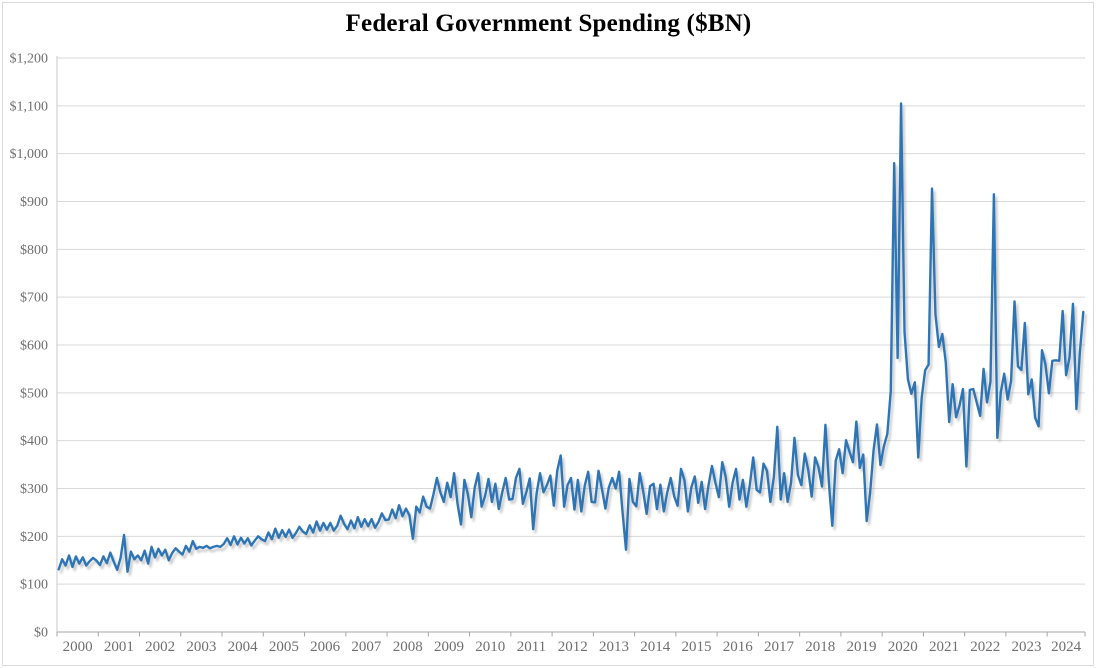 The image size is (1097, 668). I want to click on x-axis-label: 2013, so click(614, 647).